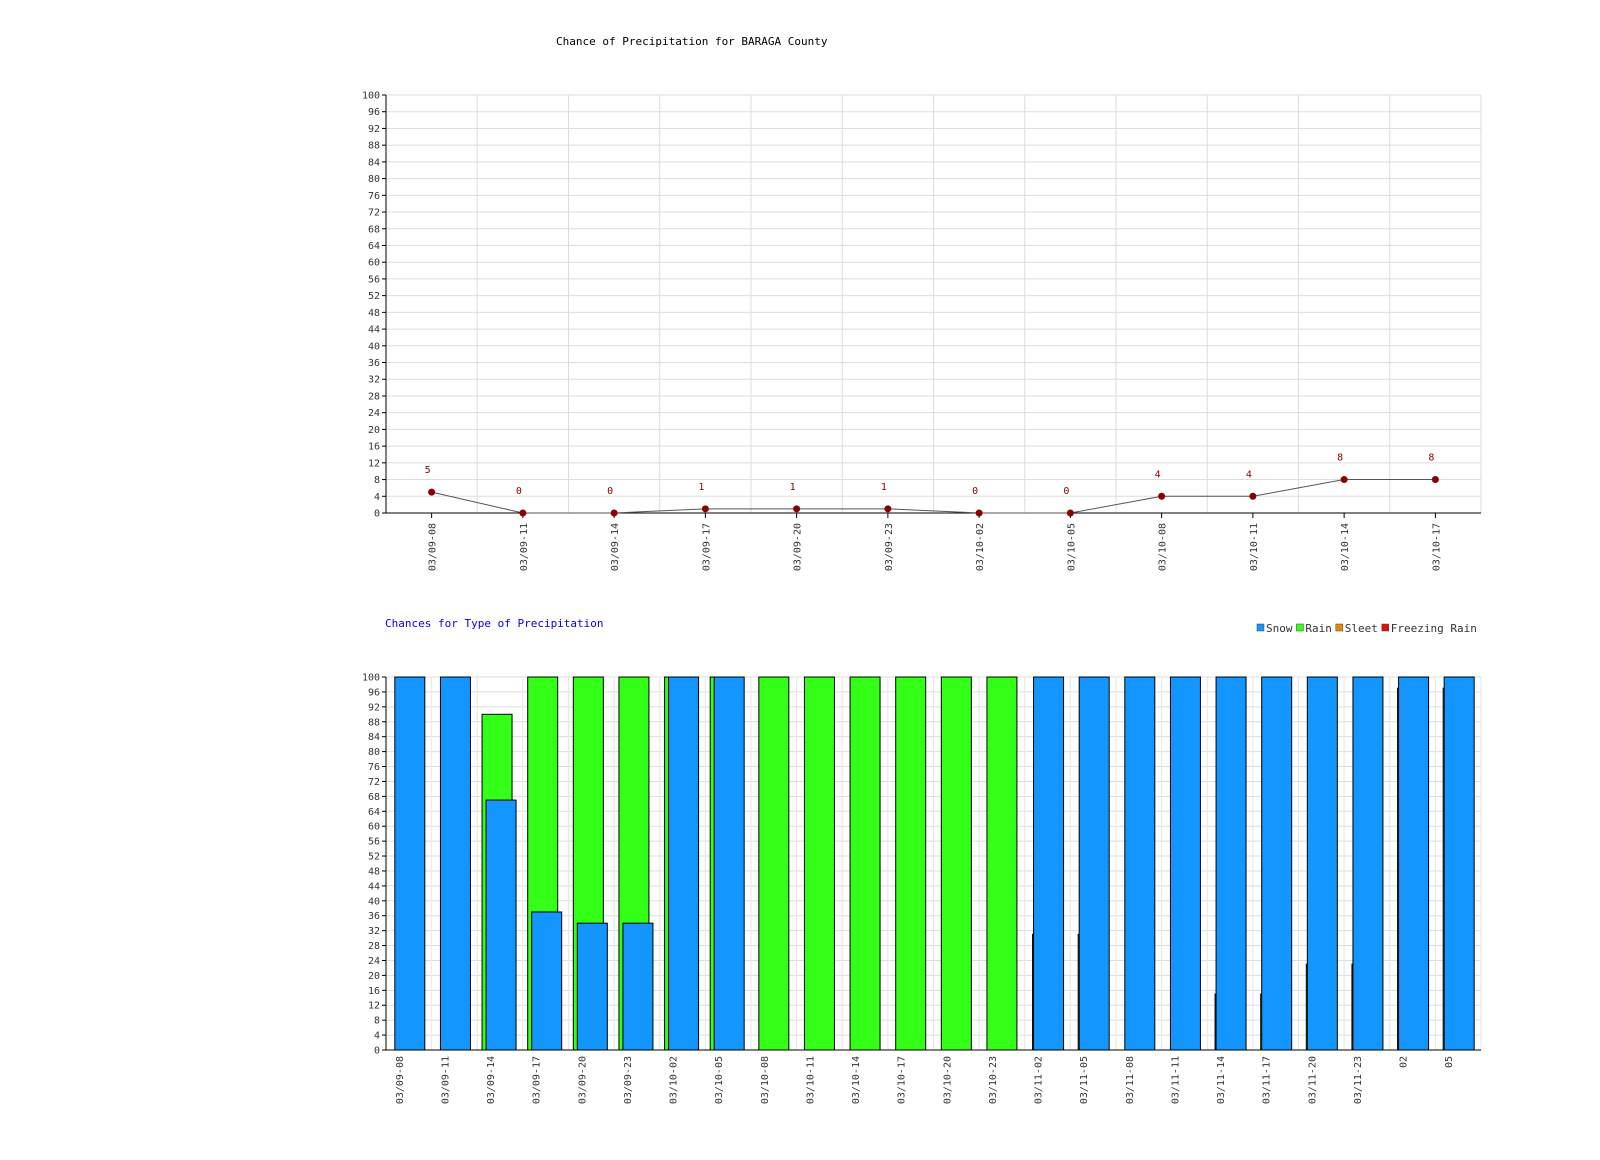 The width and height of the screenshot is (1600, 1160). Describe the element at coordinates (374, 782) in the screenshot. I see `y-tick-label: 72` at that location.